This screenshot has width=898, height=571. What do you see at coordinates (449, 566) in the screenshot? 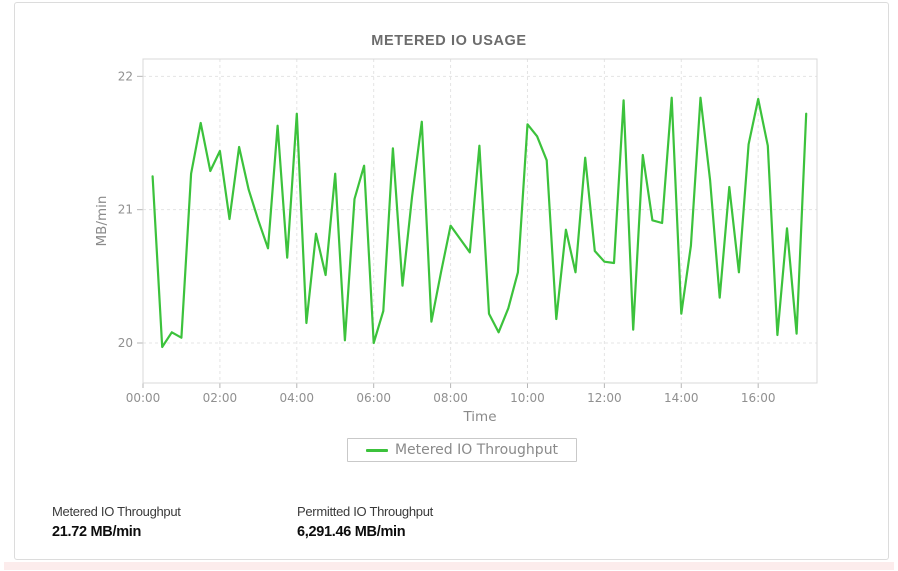
I see `bottom-accent-strip` at bounding box center [449, 566].